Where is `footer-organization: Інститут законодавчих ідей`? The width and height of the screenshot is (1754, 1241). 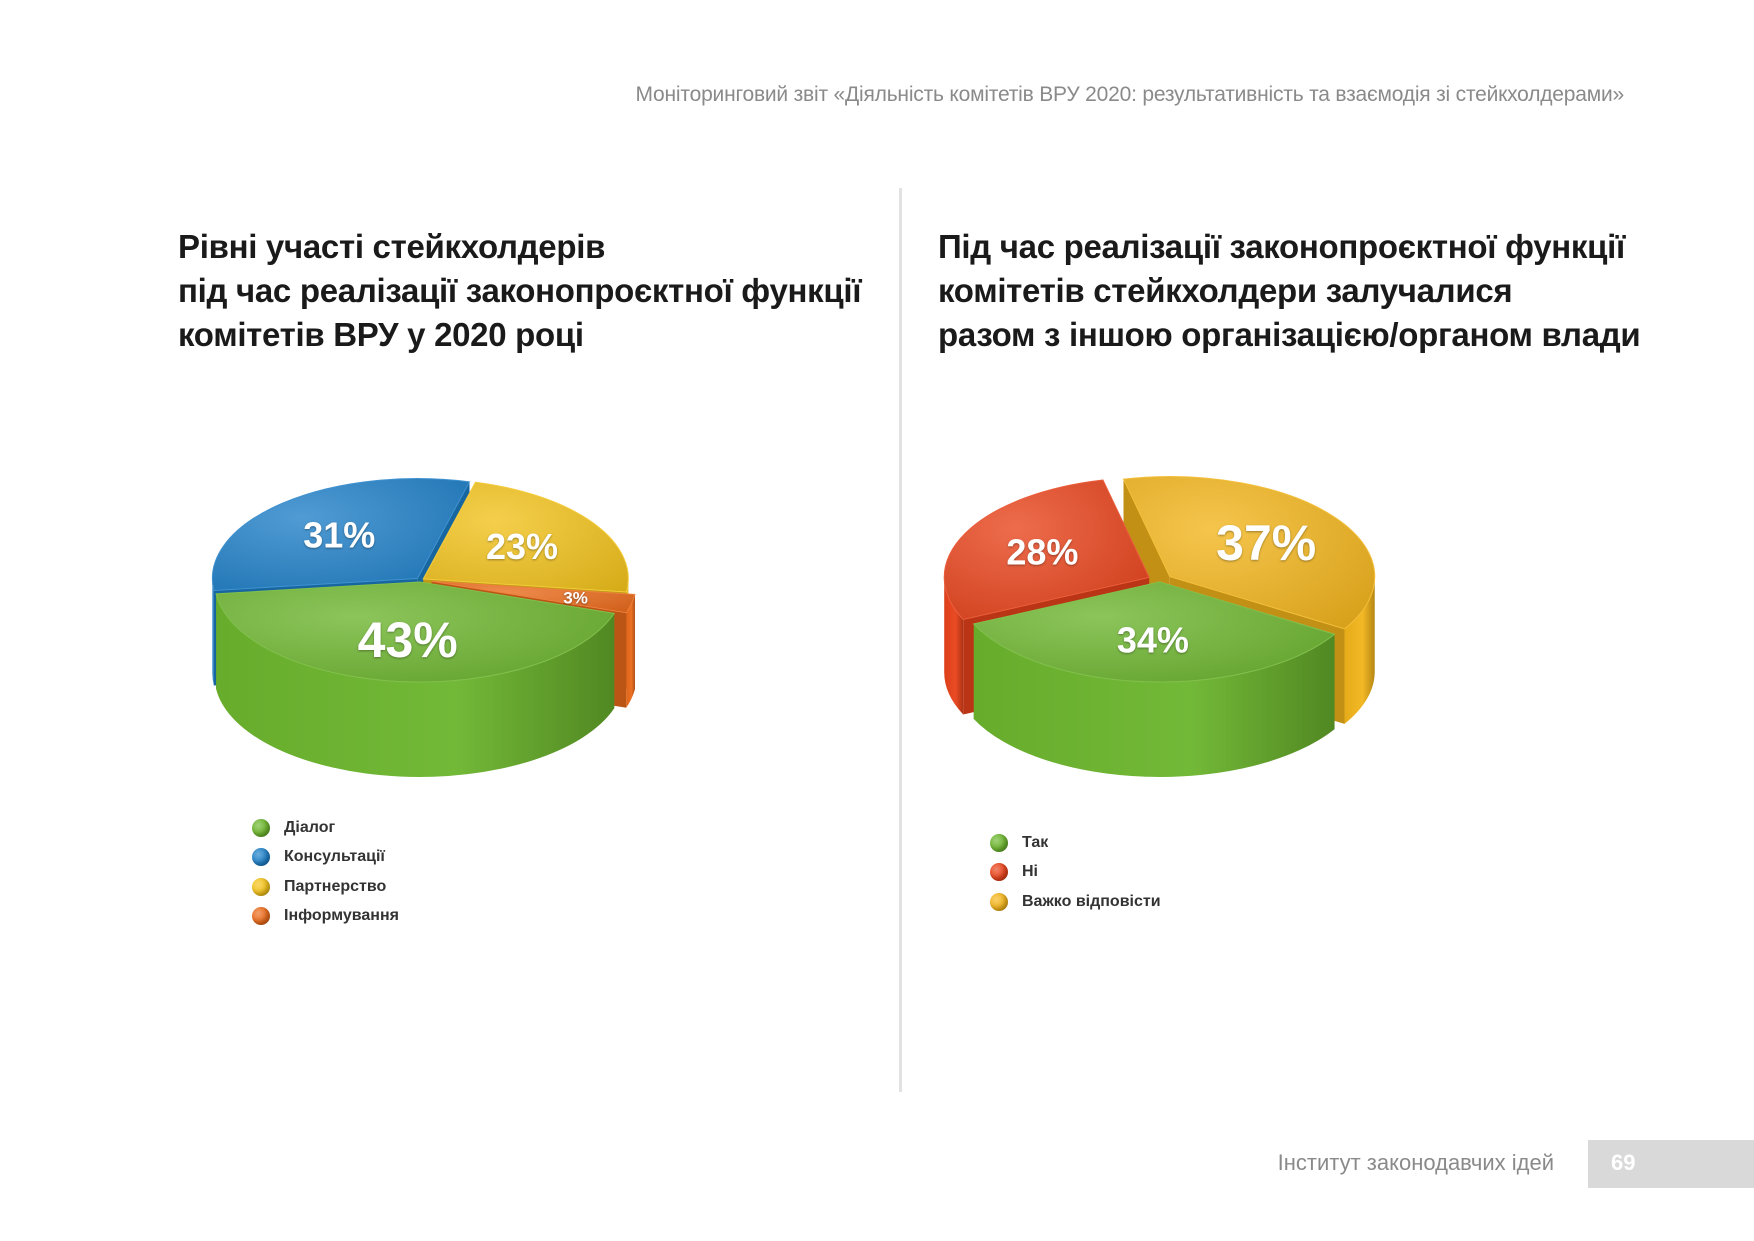 footer-organization: Інститут законодавчих ідей is located at coordinates (1415, 1162).